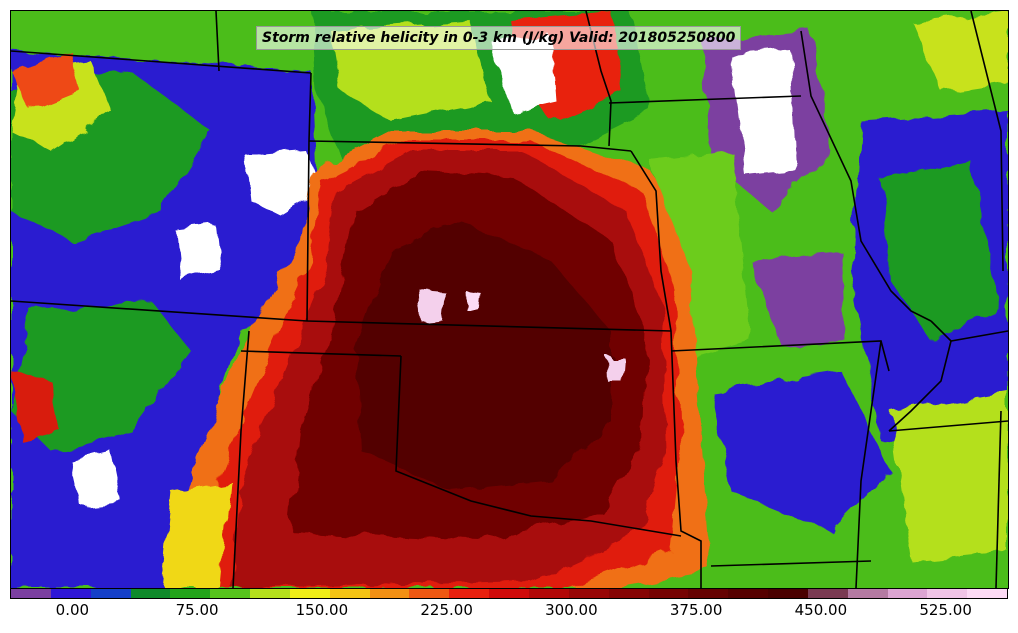 The height and width of the screenshot is (633, 1018). Describe the element at coordinates (196, 534) in the screenshot. I see `field-core-yellow` at that location.